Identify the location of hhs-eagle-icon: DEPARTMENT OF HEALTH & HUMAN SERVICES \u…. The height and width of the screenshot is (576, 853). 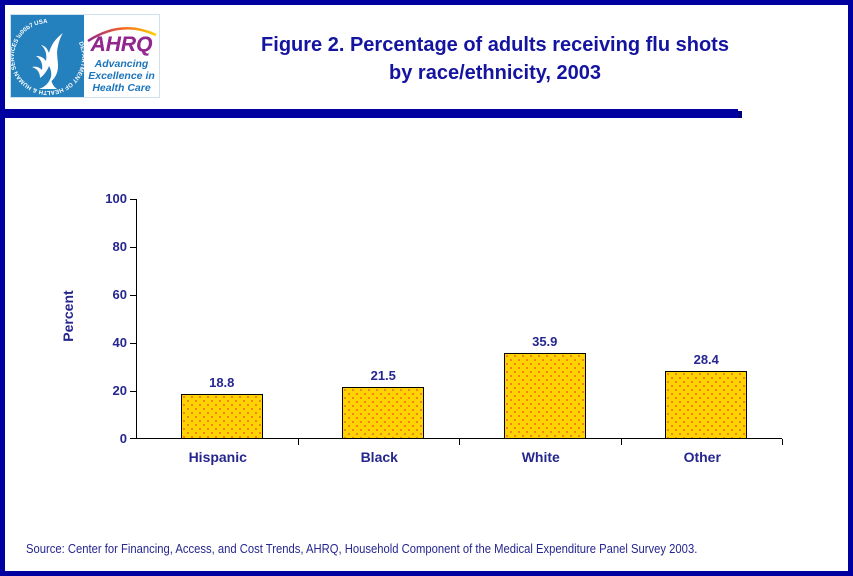
(48, 56).